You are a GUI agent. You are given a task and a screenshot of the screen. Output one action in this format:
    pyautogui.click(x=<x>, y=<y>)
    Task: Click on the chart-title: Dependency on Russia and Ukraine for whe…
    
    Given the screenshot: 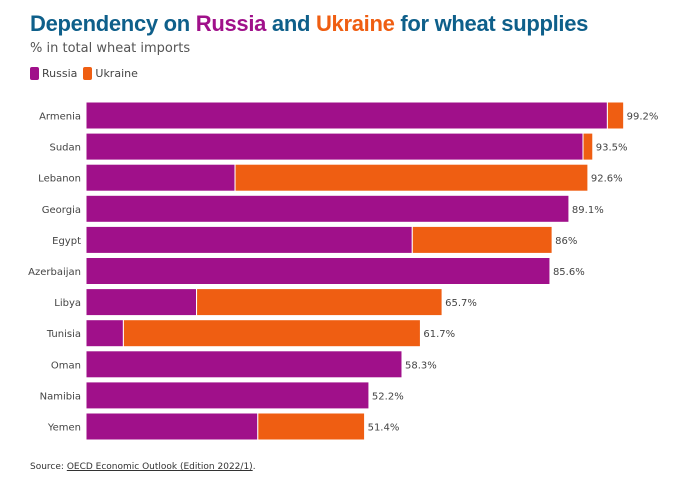 What is the action you would take?
    pyautogui.click(x=309, y=24)
    